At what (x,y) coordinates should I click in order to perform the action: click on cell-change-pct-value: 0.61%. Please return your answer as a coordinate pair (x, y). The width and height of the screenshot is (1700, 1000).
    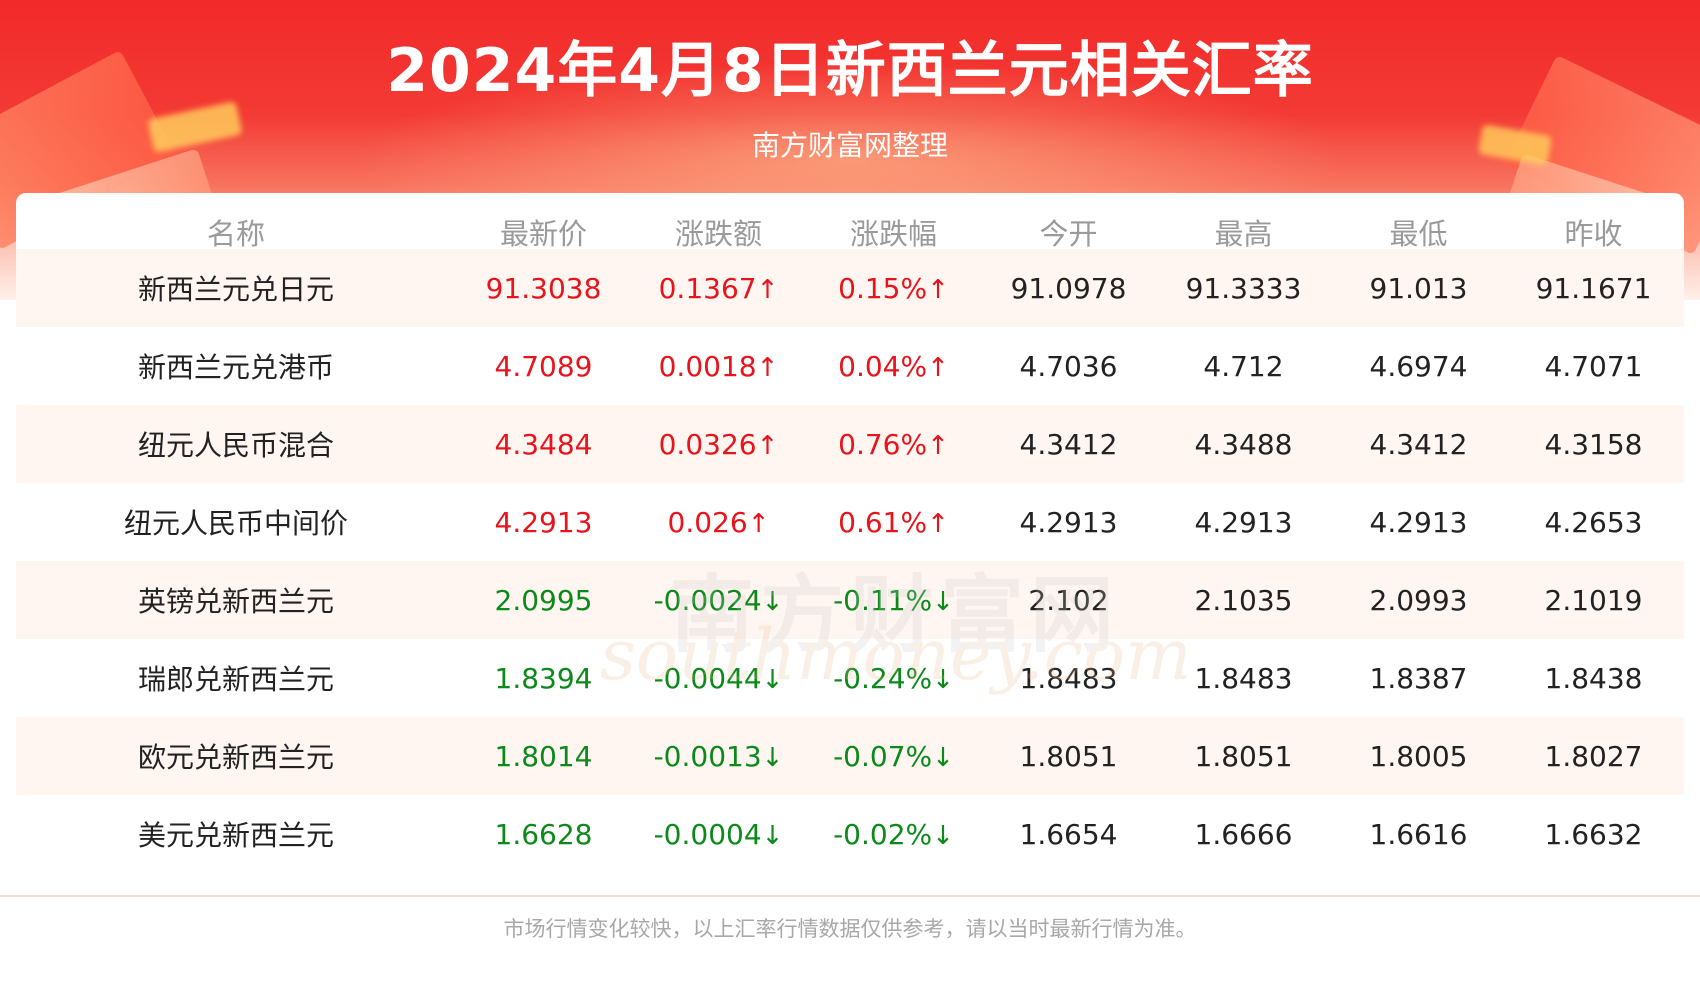
    Looking at the image, I should click on (883, 522).